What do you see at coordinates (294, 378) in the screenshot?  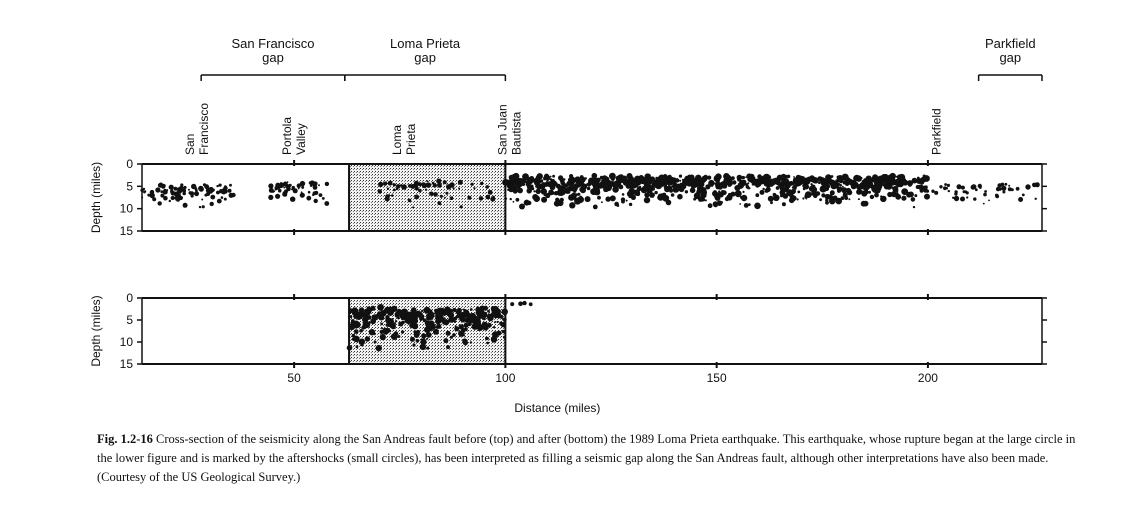 I see `x-tick-label: 50` at bounding box center [294, 378].